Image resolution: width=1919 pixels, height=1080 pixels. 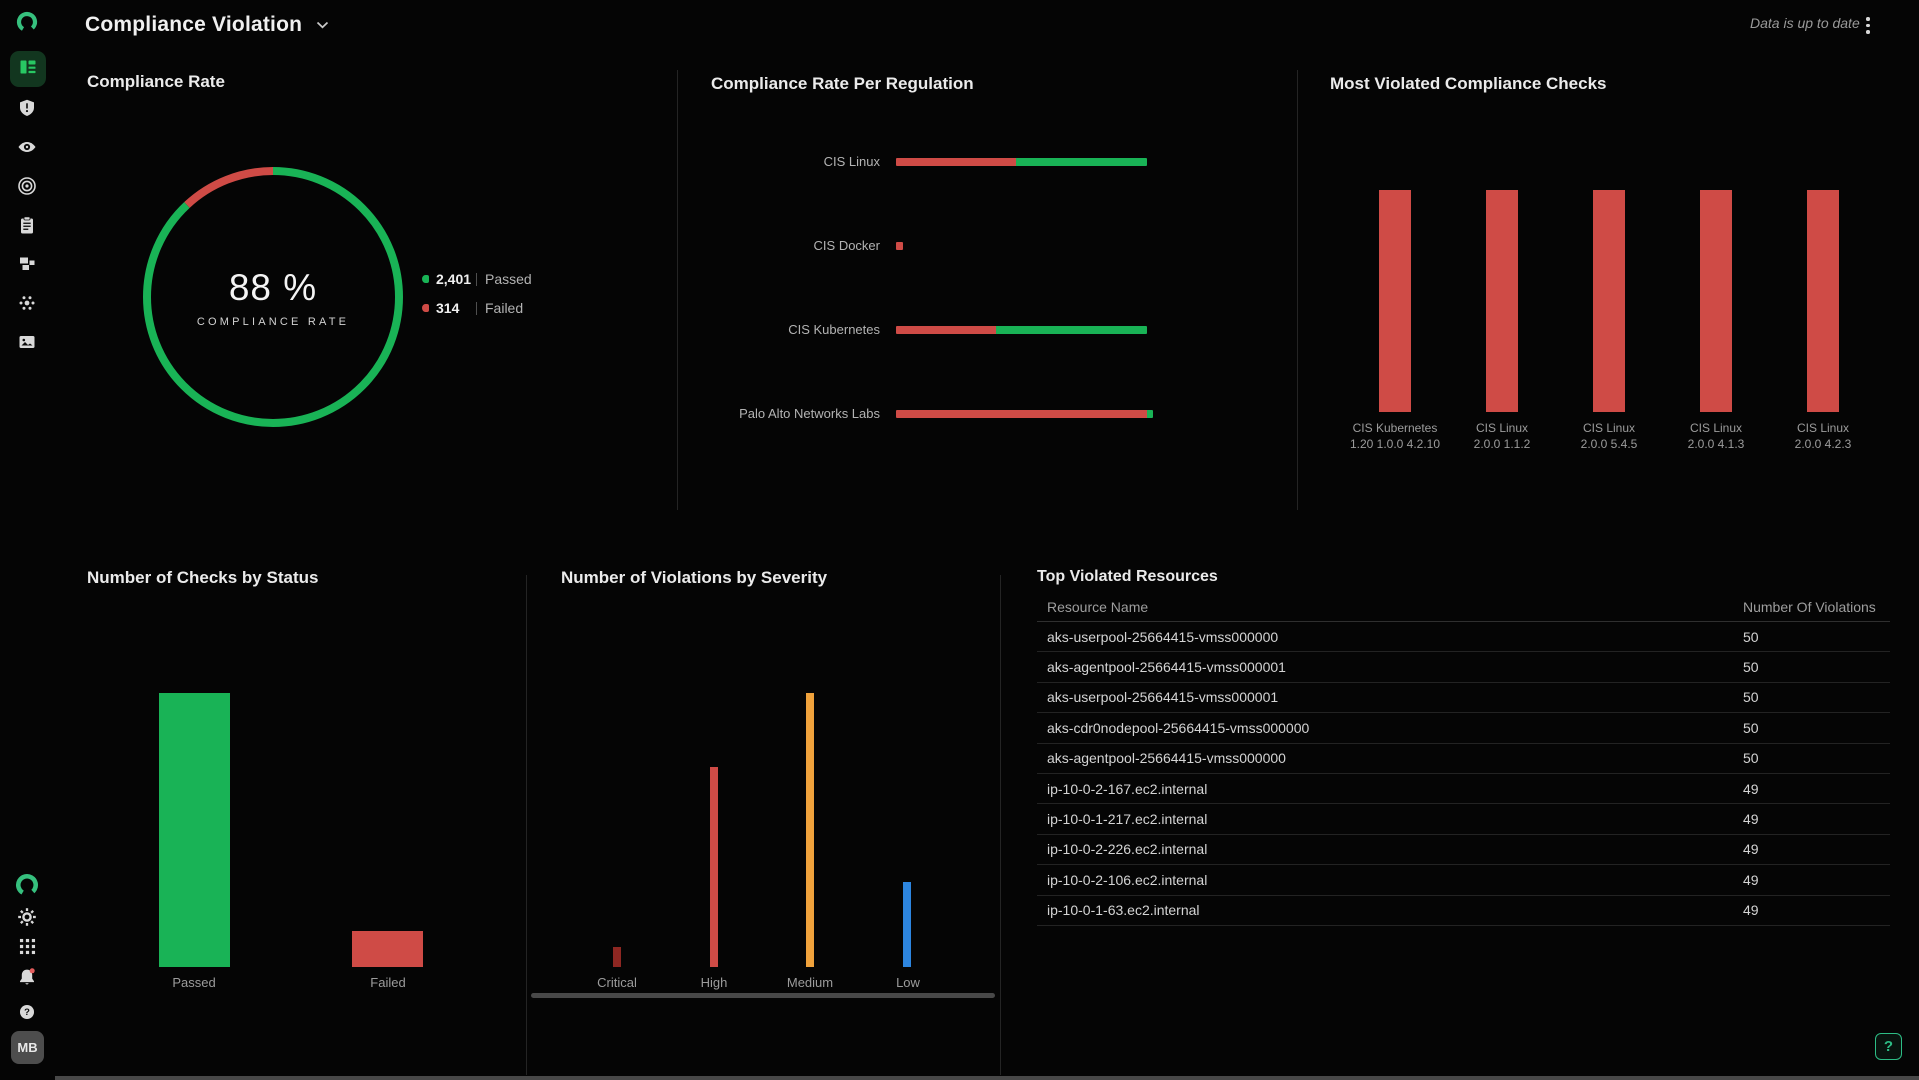 I want to click on resource-name: ip-10-0-2-106.ec2.internal, so click(x=1127, y=879).